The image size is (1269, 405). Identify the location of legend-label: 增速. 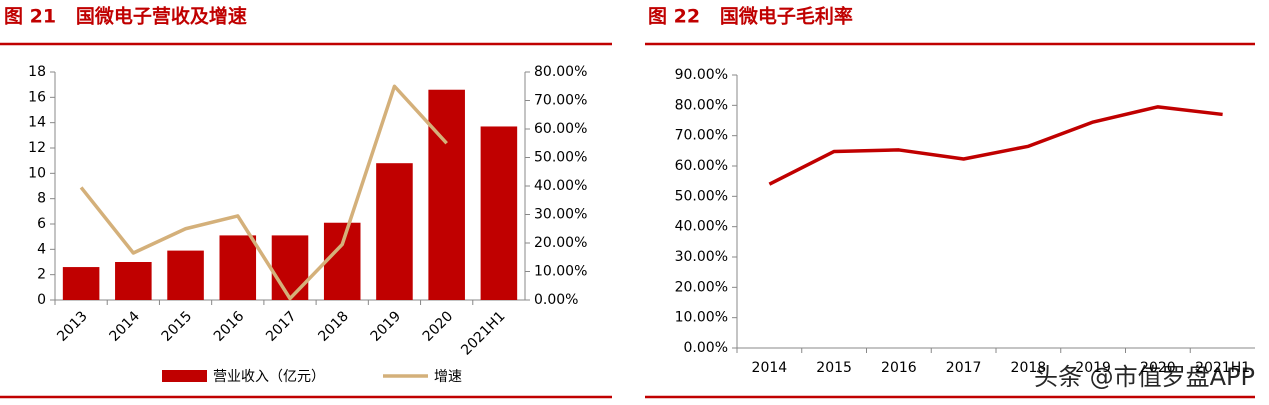
(448, 377).